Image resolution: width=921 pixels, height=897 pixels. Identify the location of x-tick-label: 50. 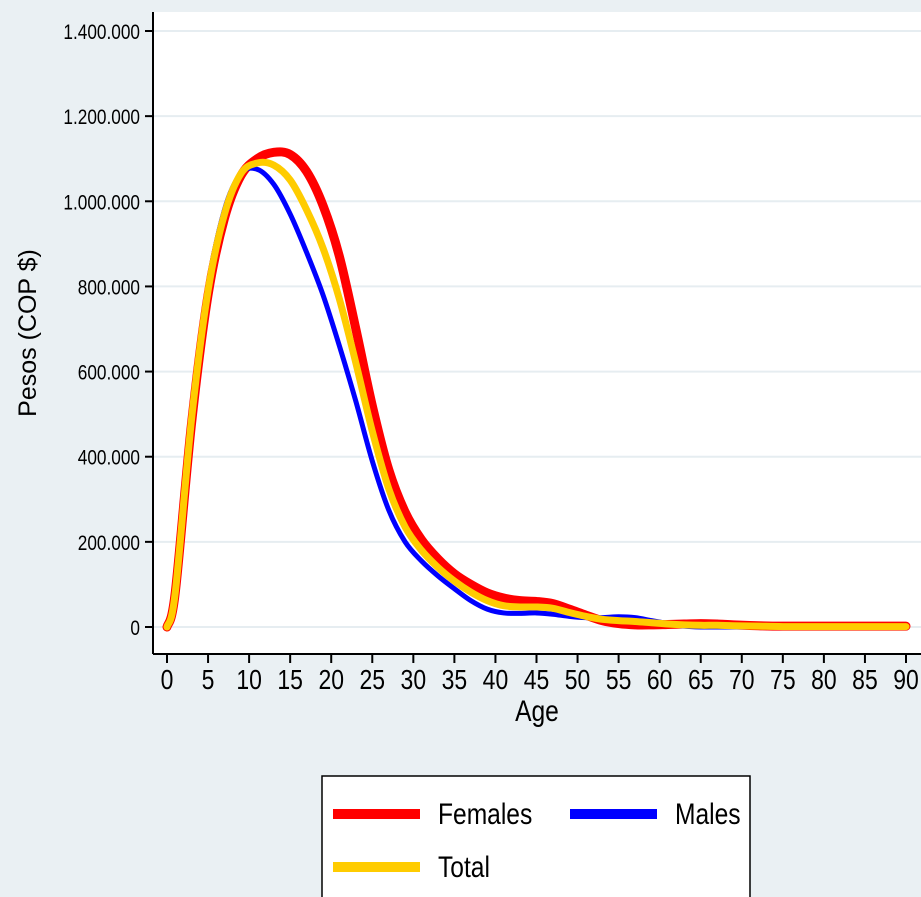
(578, 680).